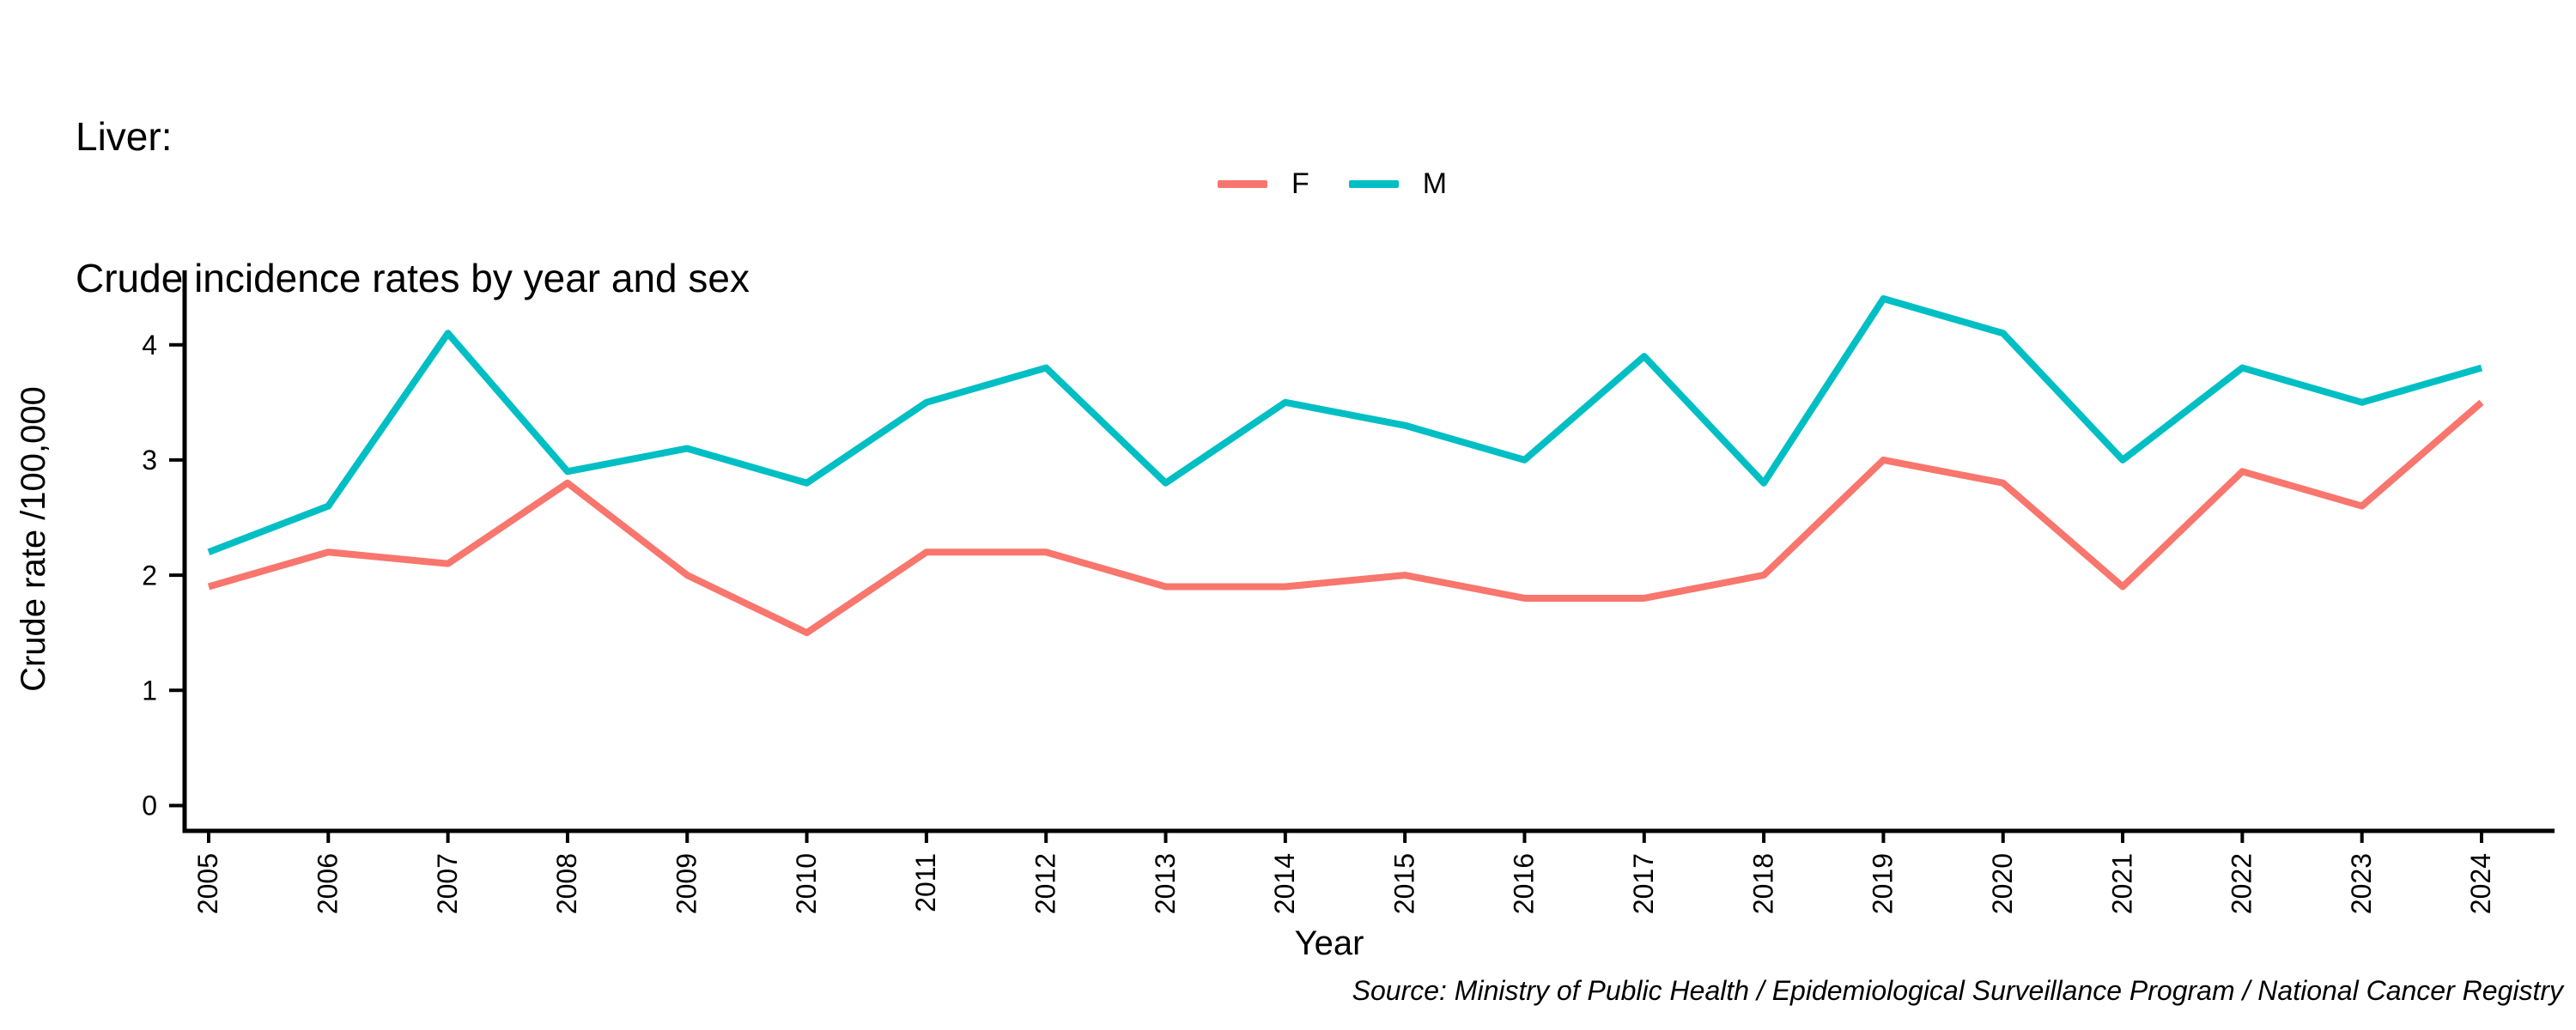  What do you see at coordinates (2003, 883) in the screenshot?
I see `x-tick-label: 2020` at bounding box center [2003, 883].